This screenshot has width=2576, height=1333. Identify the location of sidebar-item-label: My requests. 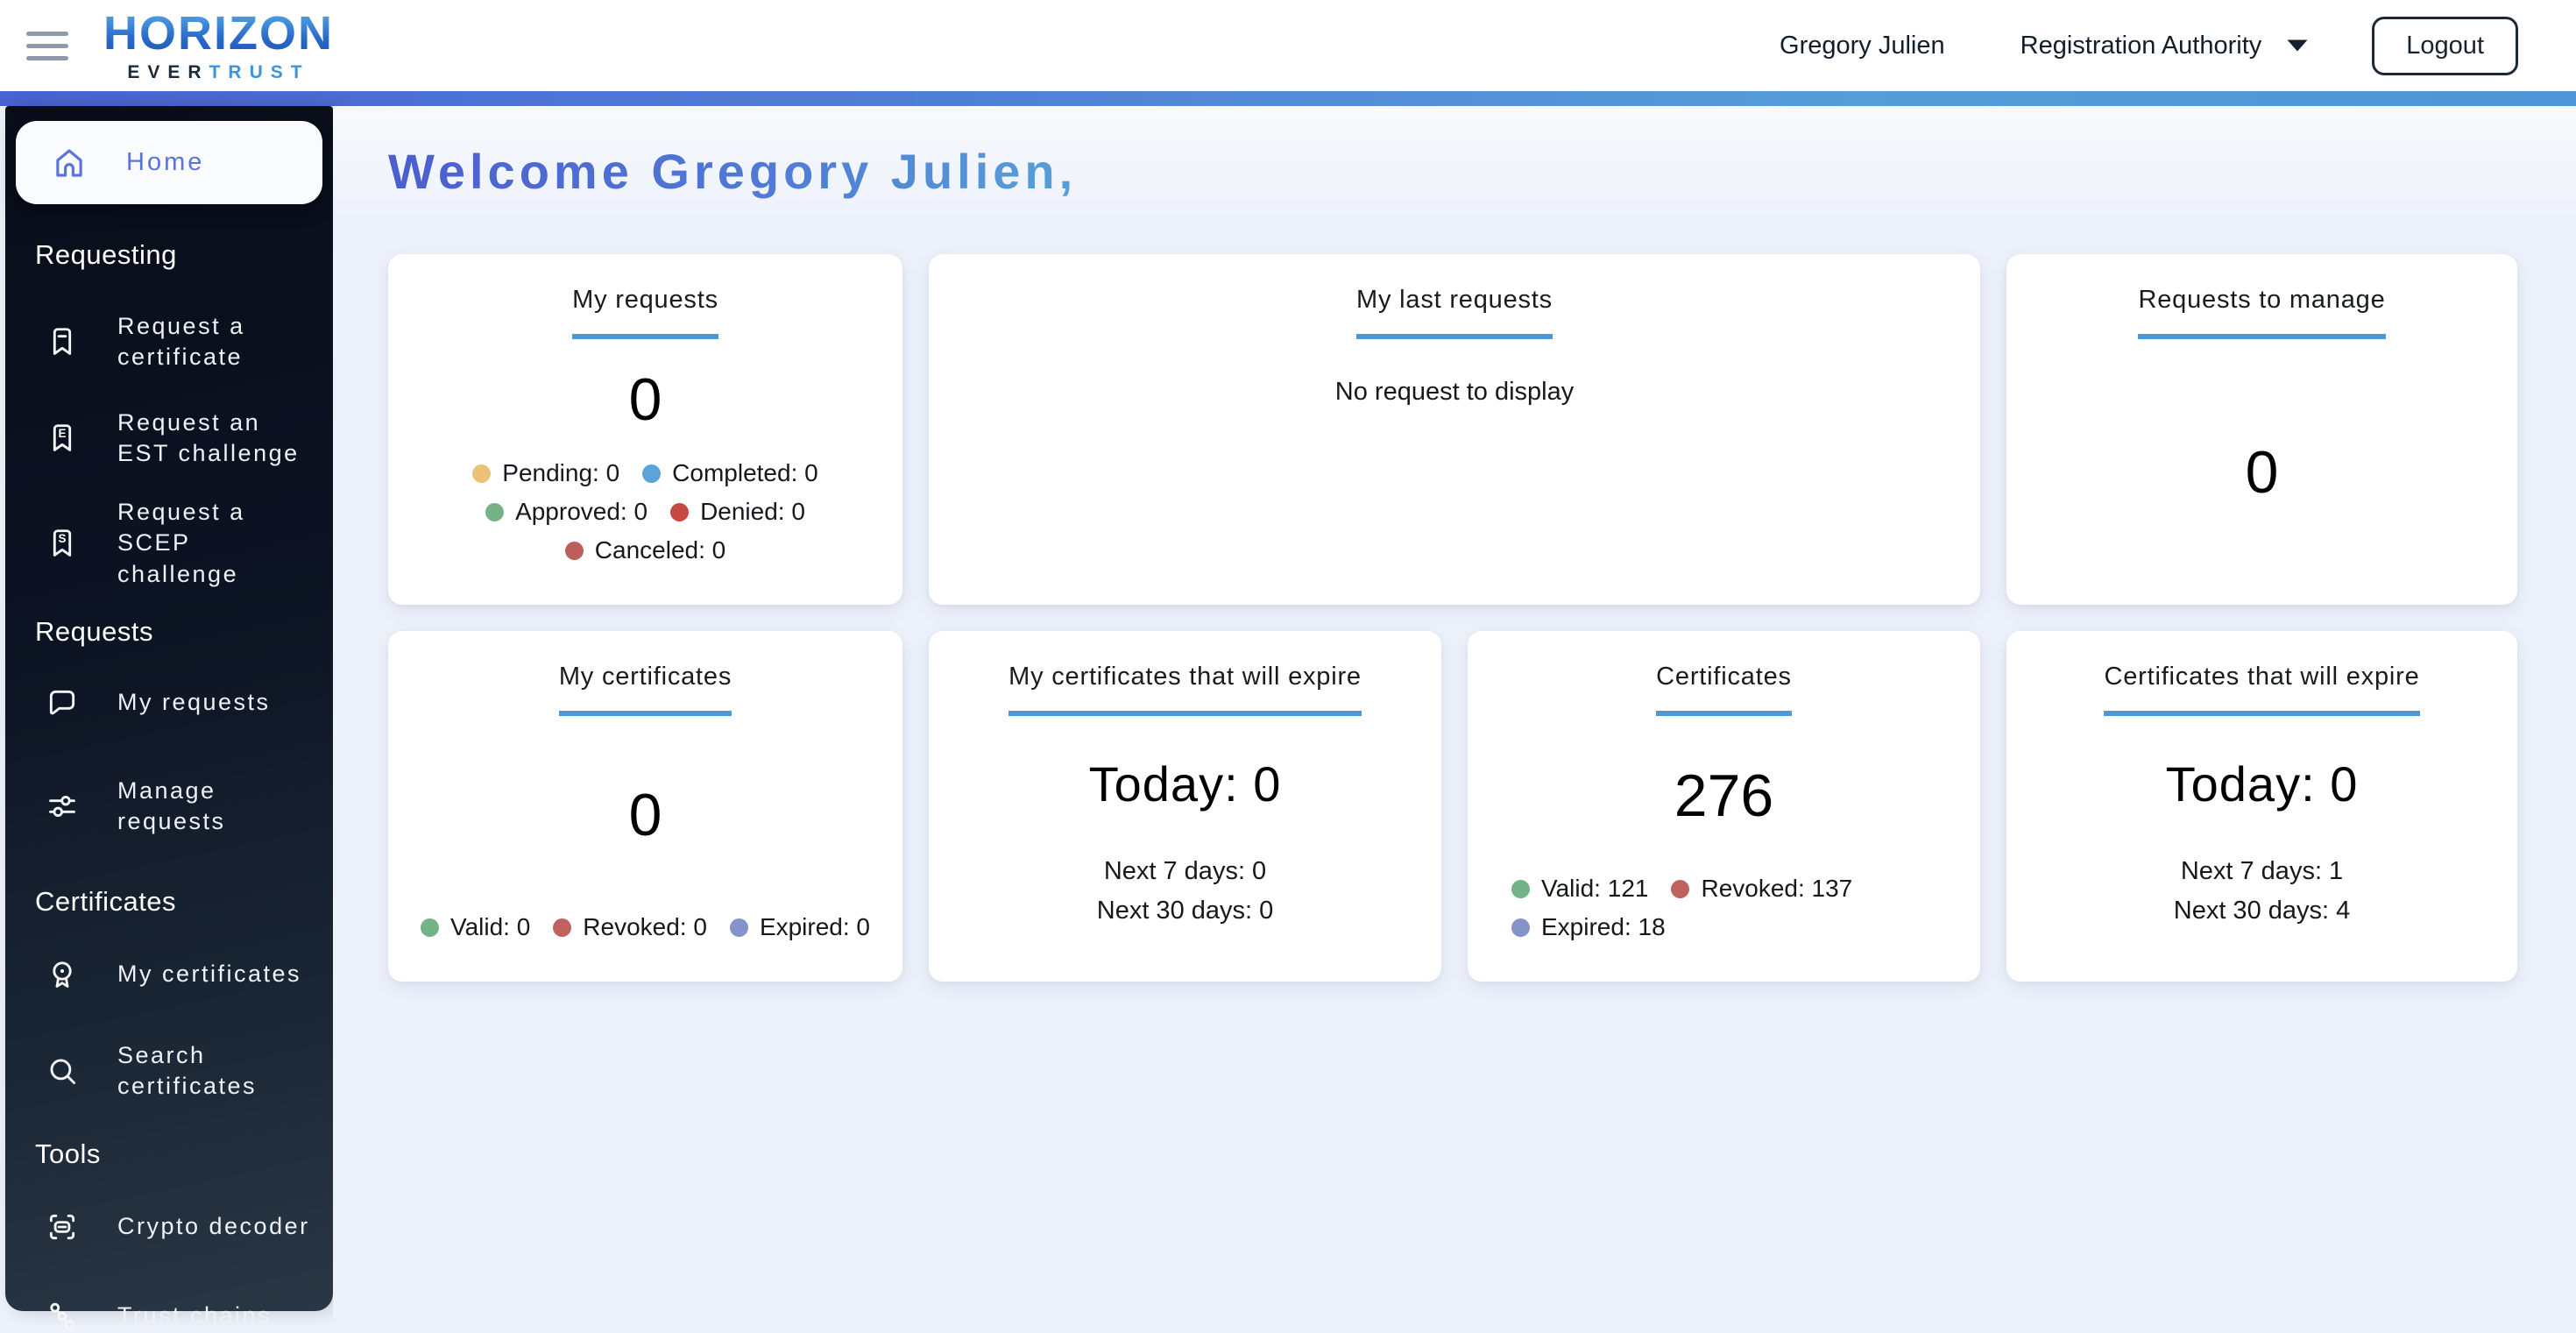
(194, 702).